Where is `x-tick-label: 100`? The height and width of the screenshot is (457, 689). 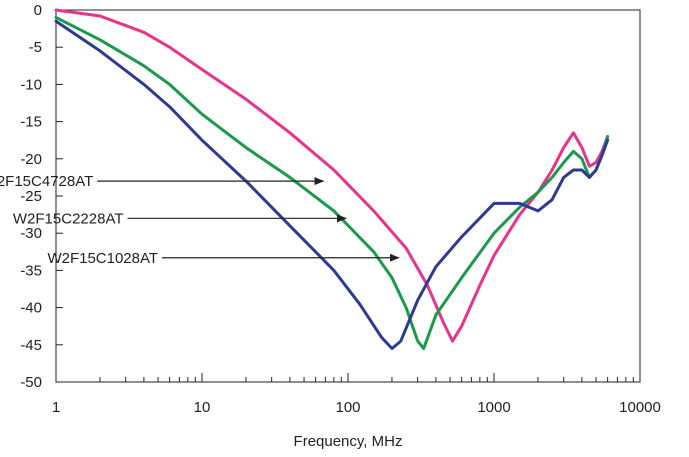
x-tick-label: 100 is located at coordinates (347, 407).